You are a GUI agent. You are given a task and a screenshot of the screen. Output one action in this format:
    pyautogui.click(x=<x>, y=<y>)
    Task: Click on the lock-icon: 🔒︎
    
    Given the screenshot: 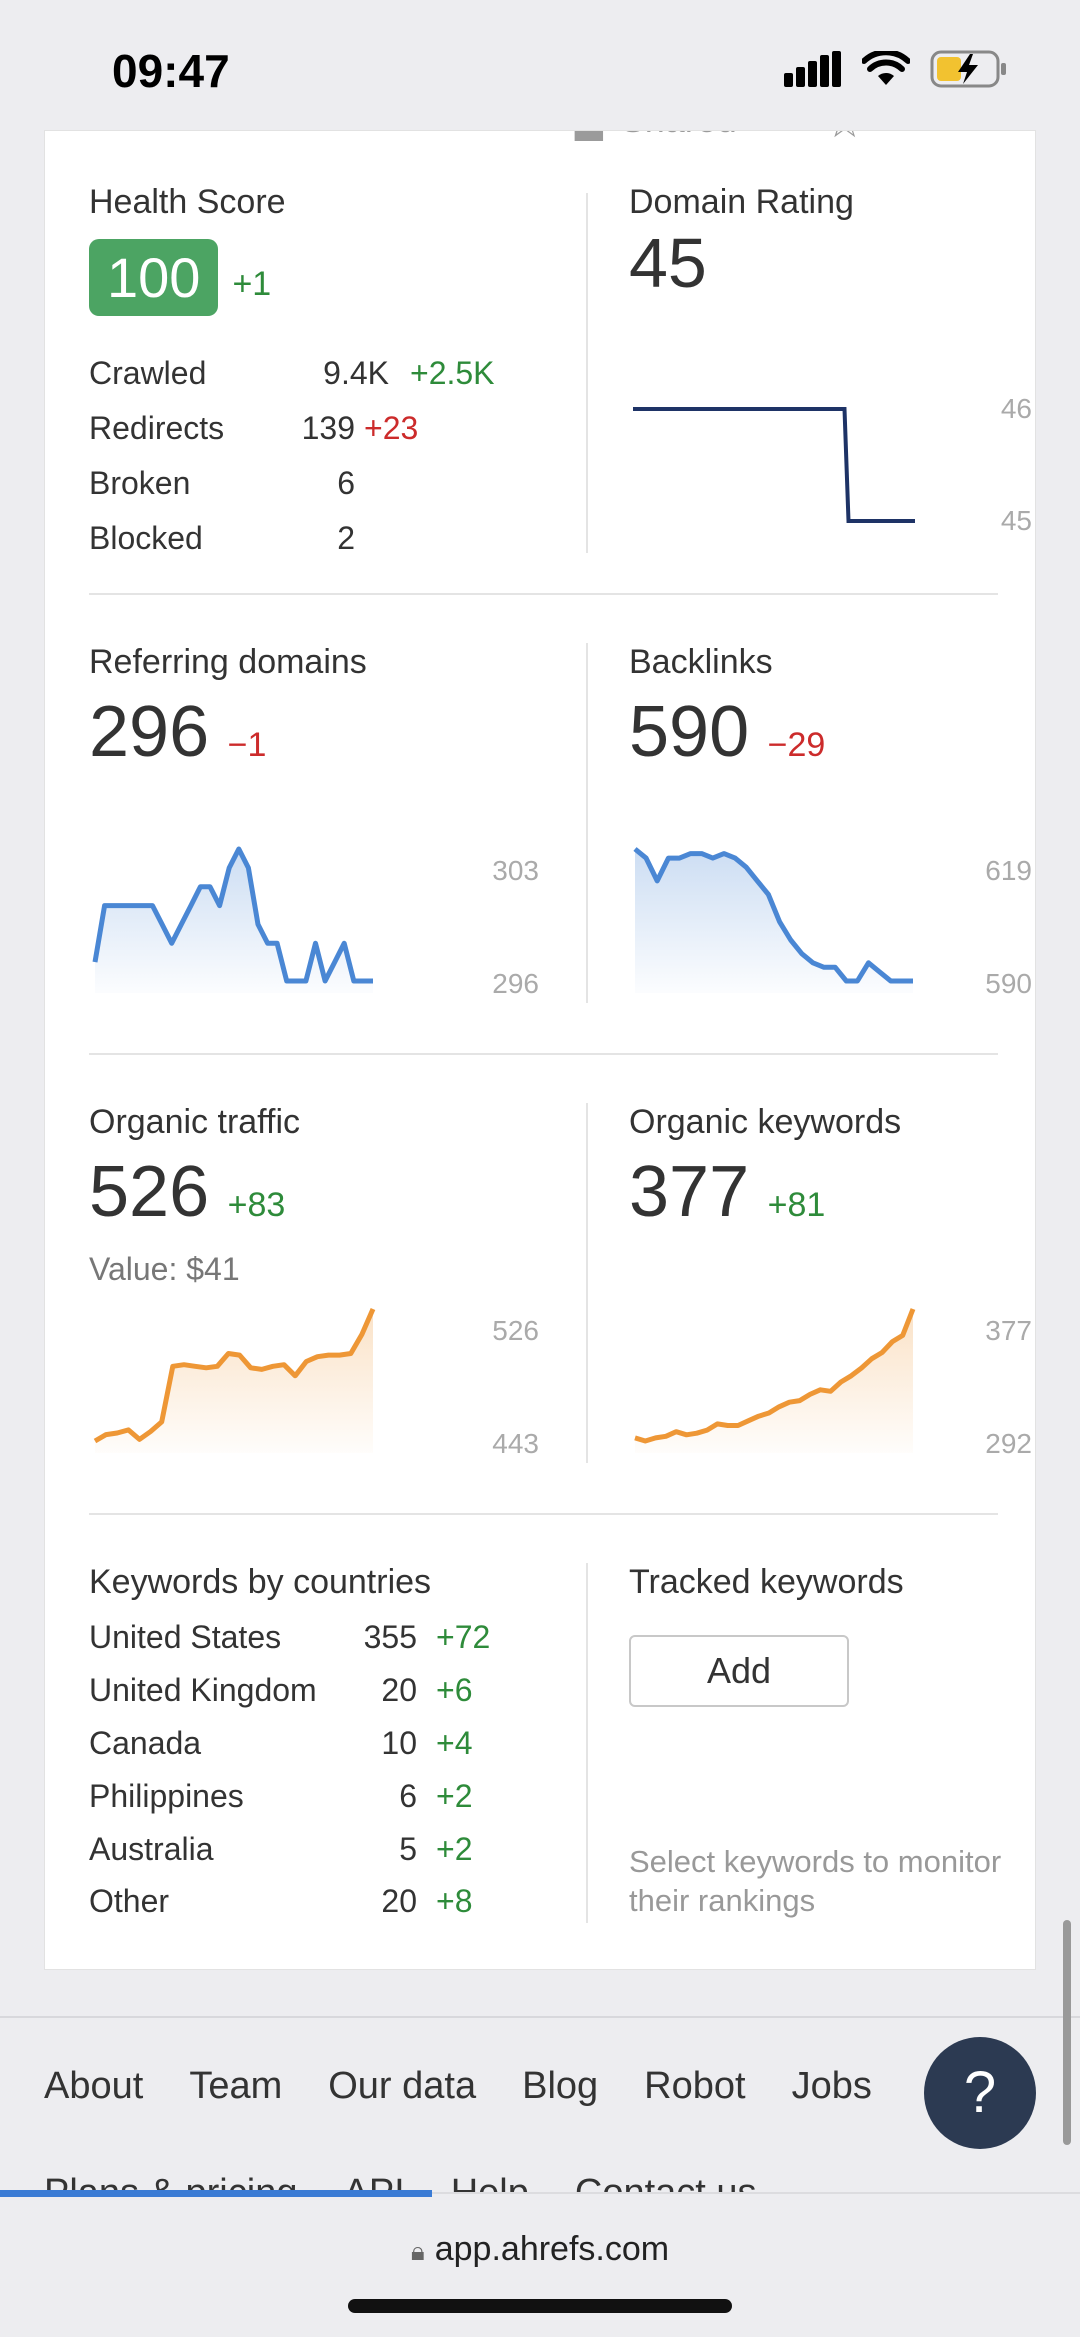 What is the action you would take?
    pyautogui.click(x=417, y=2251)
    